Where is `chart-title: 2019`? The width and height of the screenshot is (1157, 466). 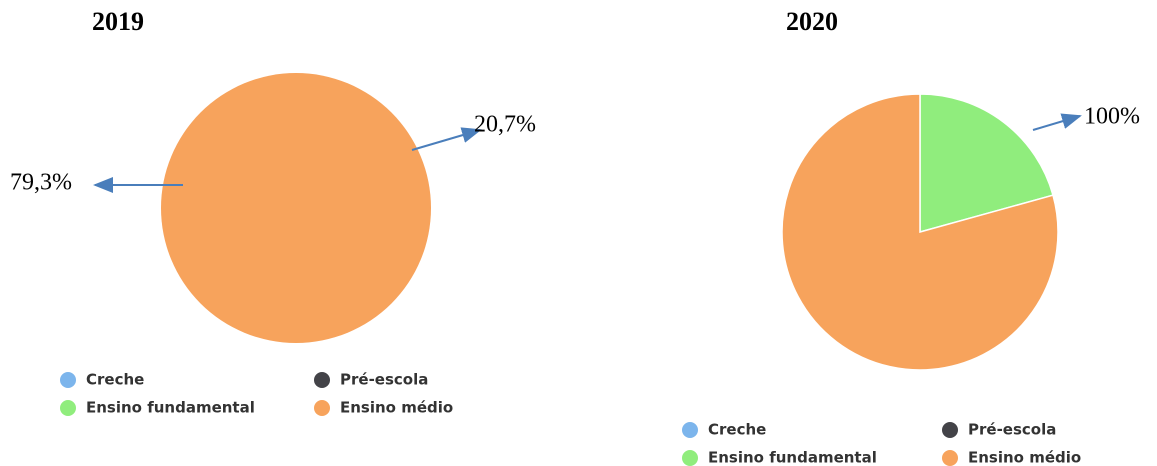 chart-title: 2019 is located at coordinates (118, 21).